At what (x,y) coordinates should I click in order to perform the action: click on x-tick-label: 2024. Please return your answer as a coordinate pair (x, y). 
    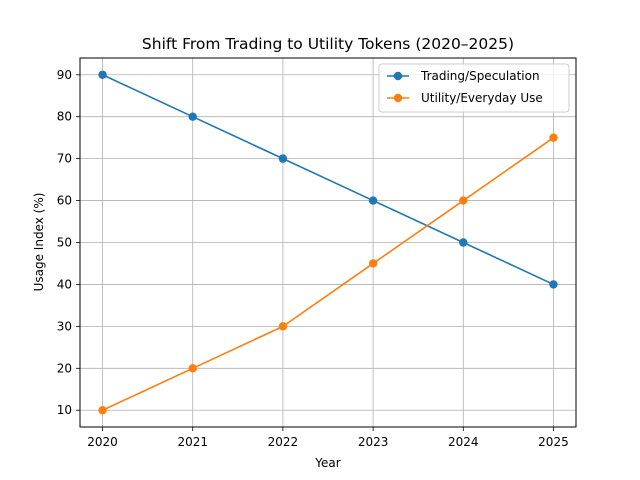
    Looking at the image, I should click on (463, 442).